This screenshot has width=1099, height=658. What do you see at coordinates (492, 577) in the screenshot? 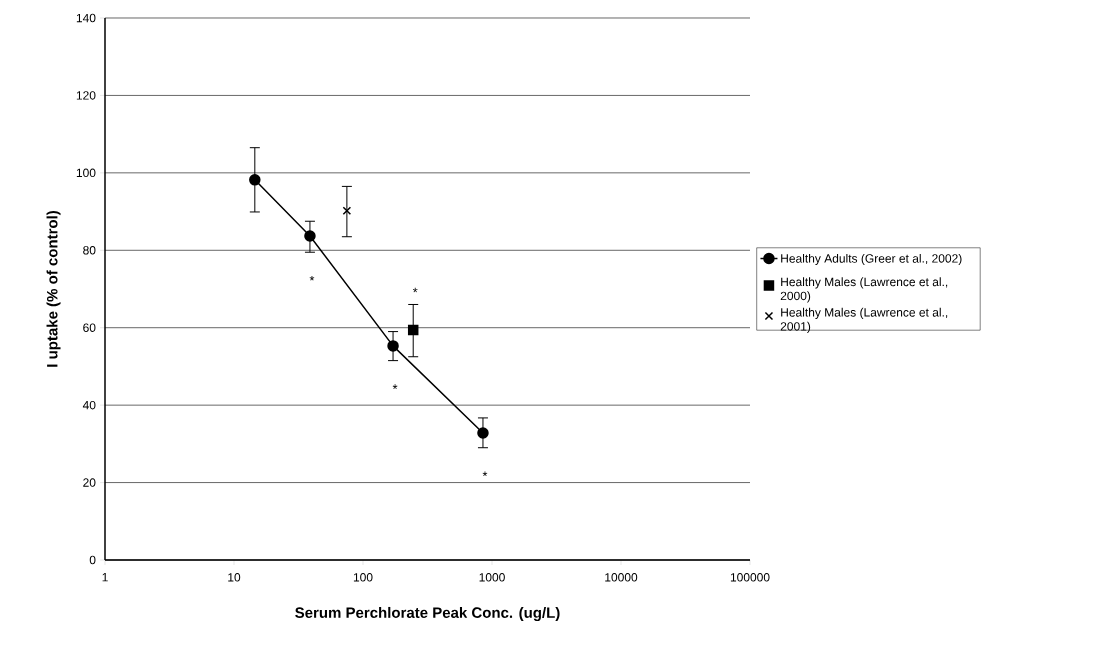
I see `x-tick-label: 1000` at bounding box center [492, 577].